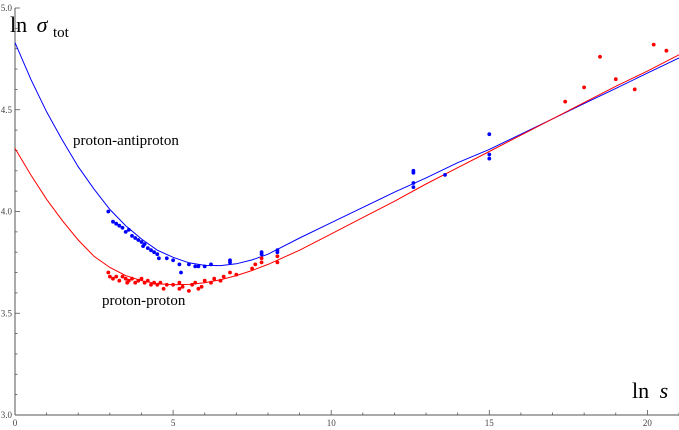 This screenshot has width=679, height=430. I want to click on y-tick-label: 5.0, so click(7, 8).